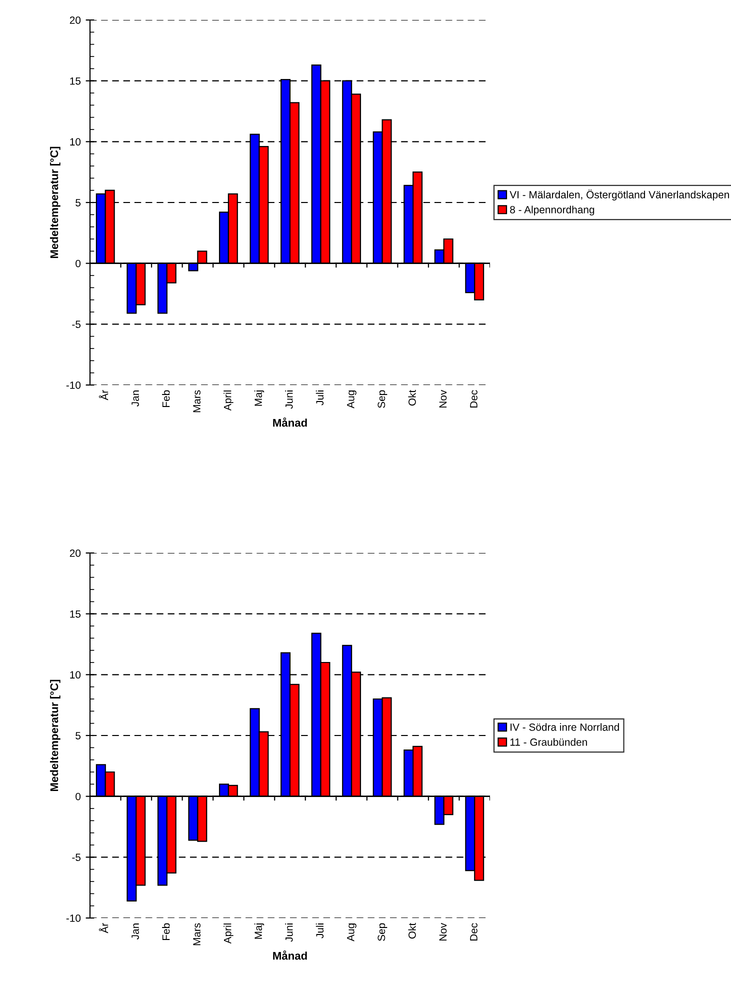  Describe the element at coordinates (548, 742) in the screenshot. I see `legend-label: 11 - Graubünden` at that location.